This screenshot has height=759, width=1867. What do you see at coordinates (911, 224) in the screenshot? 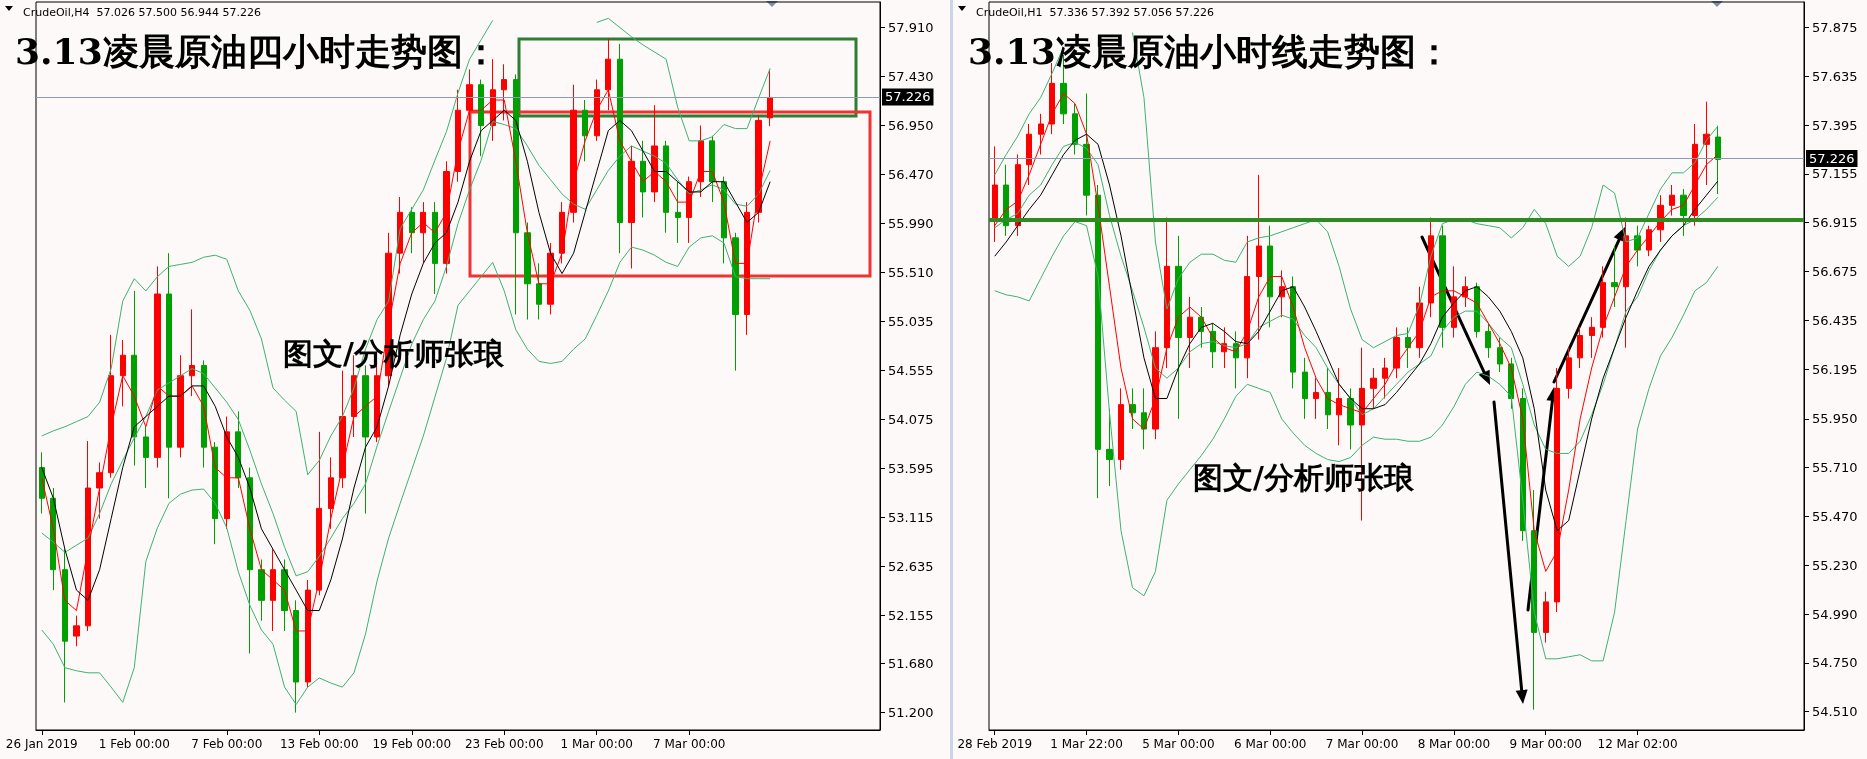
I see `y-tick-label: 55.990` at bounding box center [911, 224].